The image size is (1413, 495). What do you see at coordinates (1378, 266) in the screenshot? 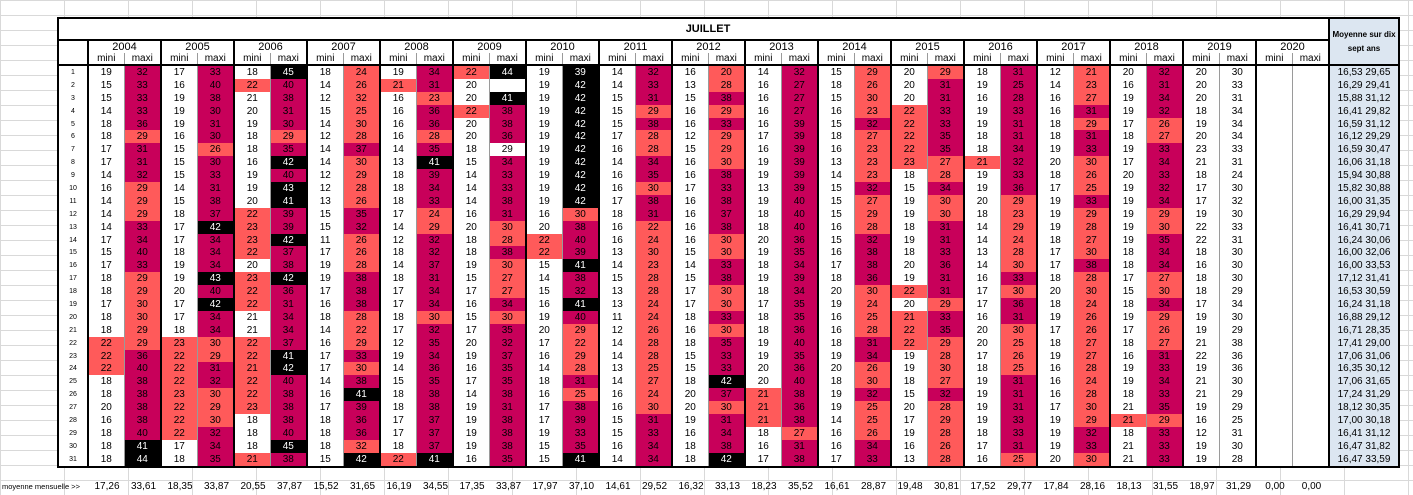
I see `average-maxi: 33,53` at bounding box center [1378, 266].